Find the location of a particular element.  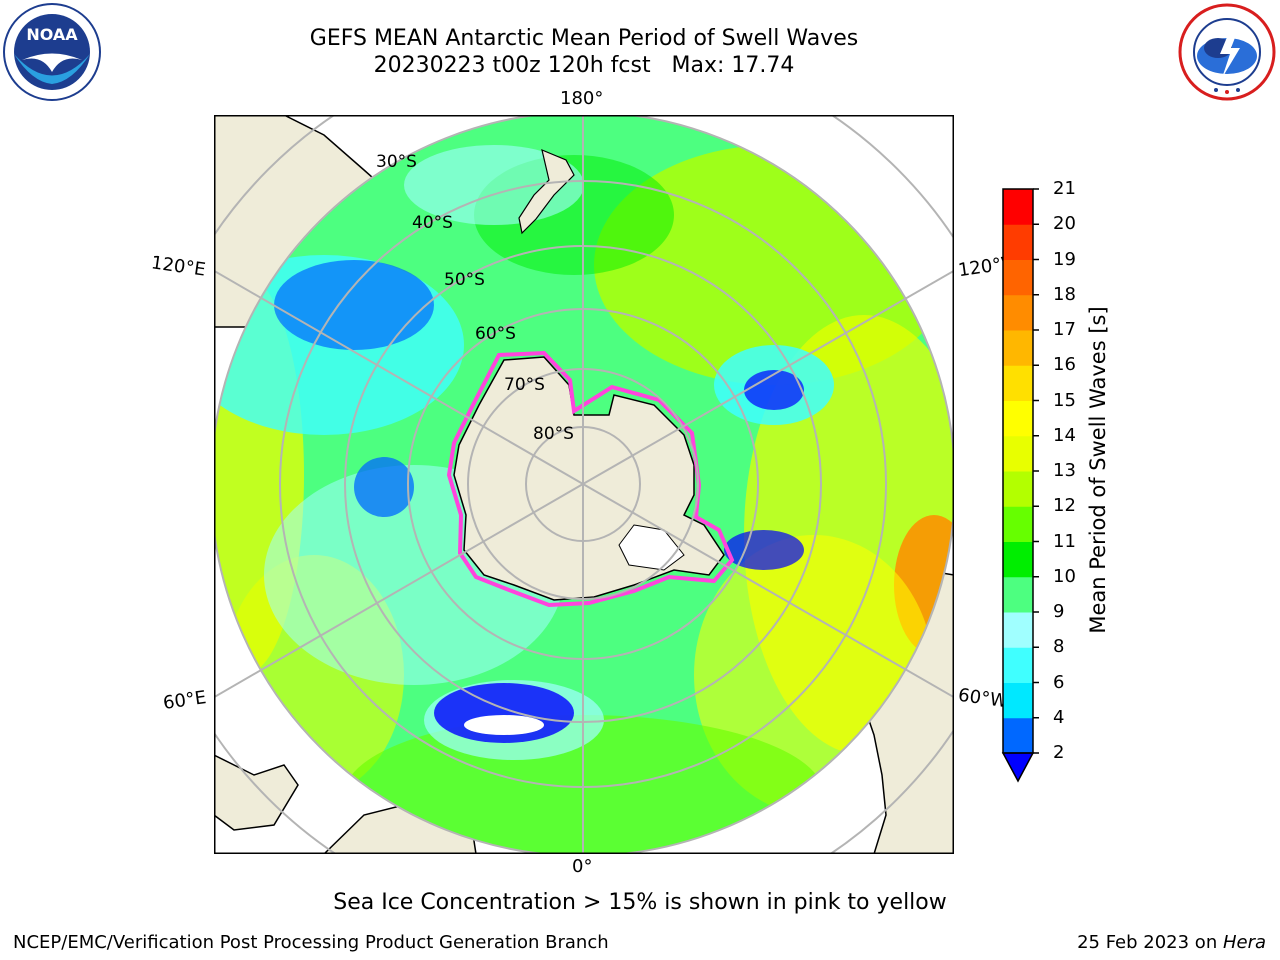

lon-label-0: 0° is located at coordinates (582, 866).